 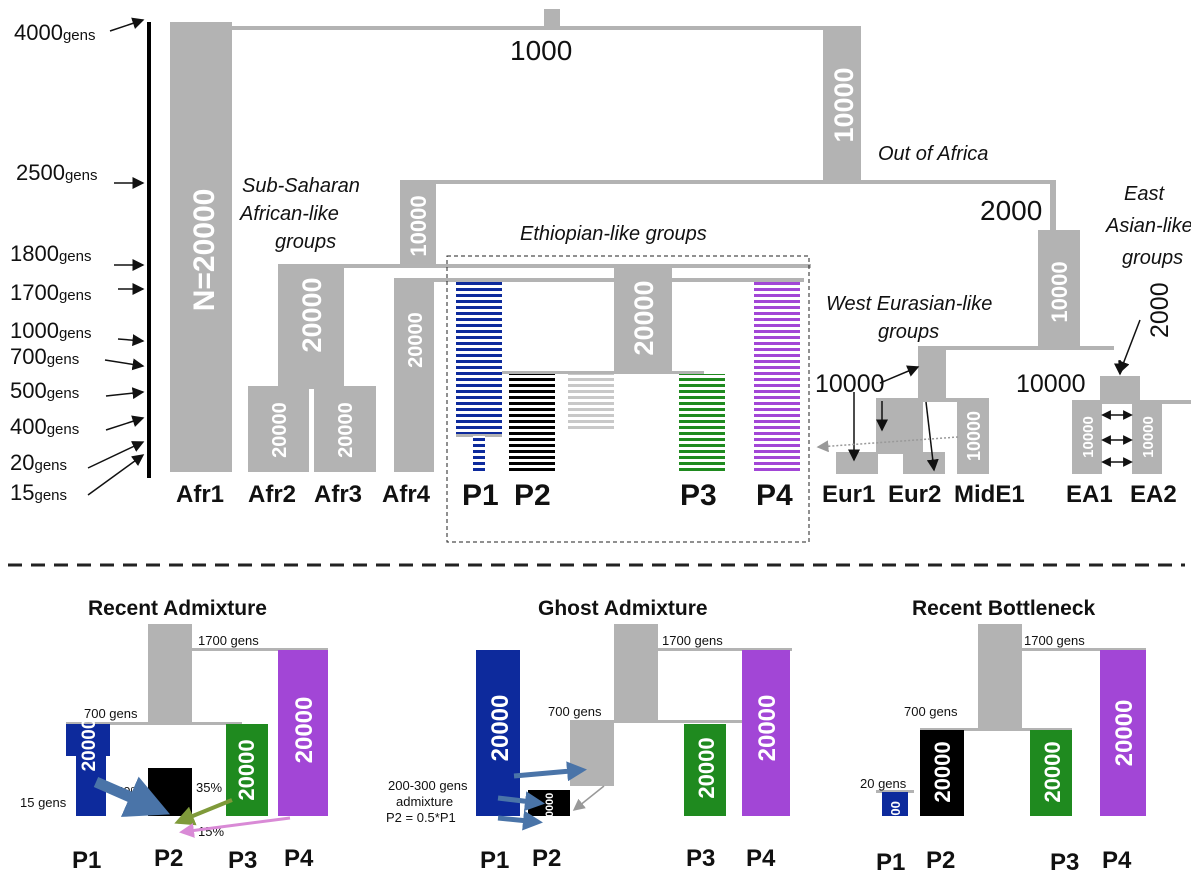 I want to click on admix-arrow-p3, so click(x=203, y=812).